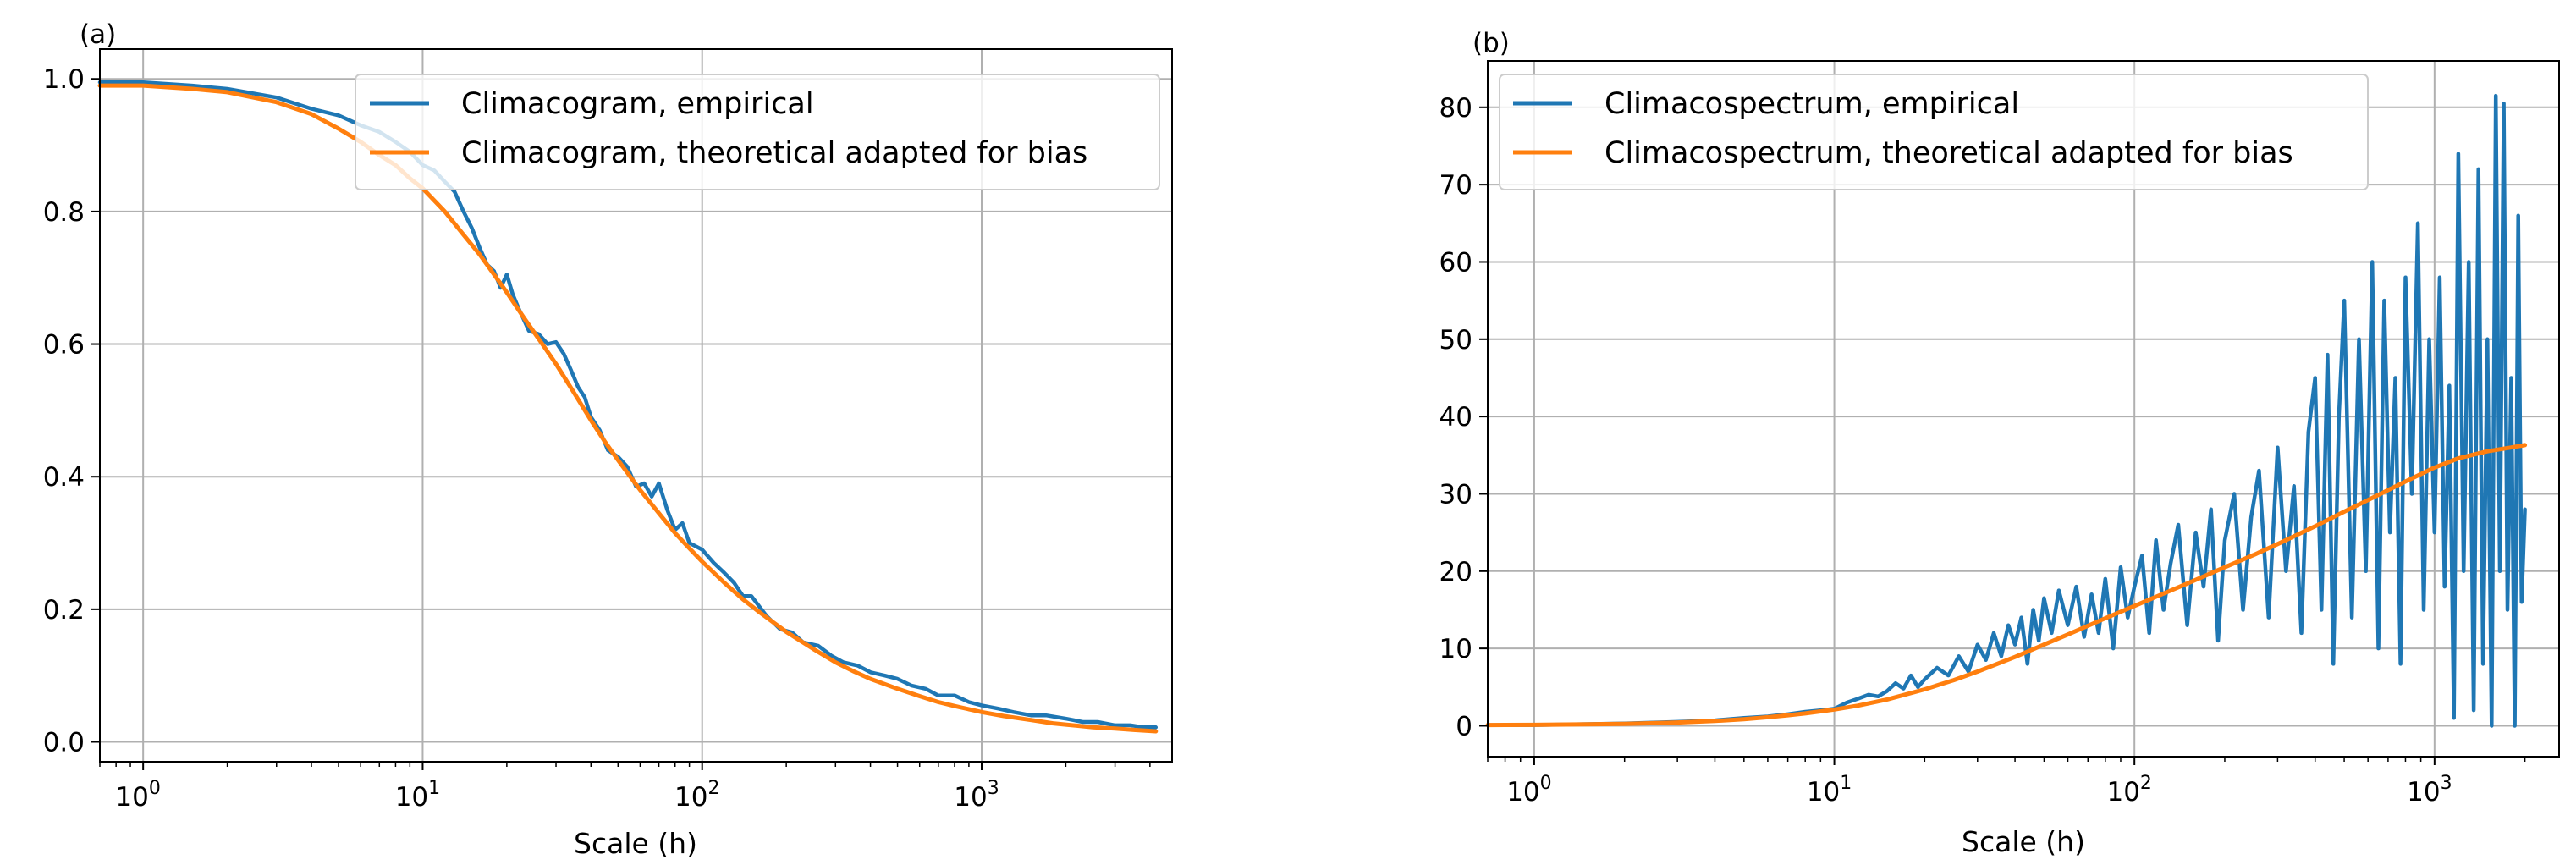  What do you see at coordinates (64, 345) in the screenshot?
I see `y-tick-label: 0.6` at bounding box center [64, 345].